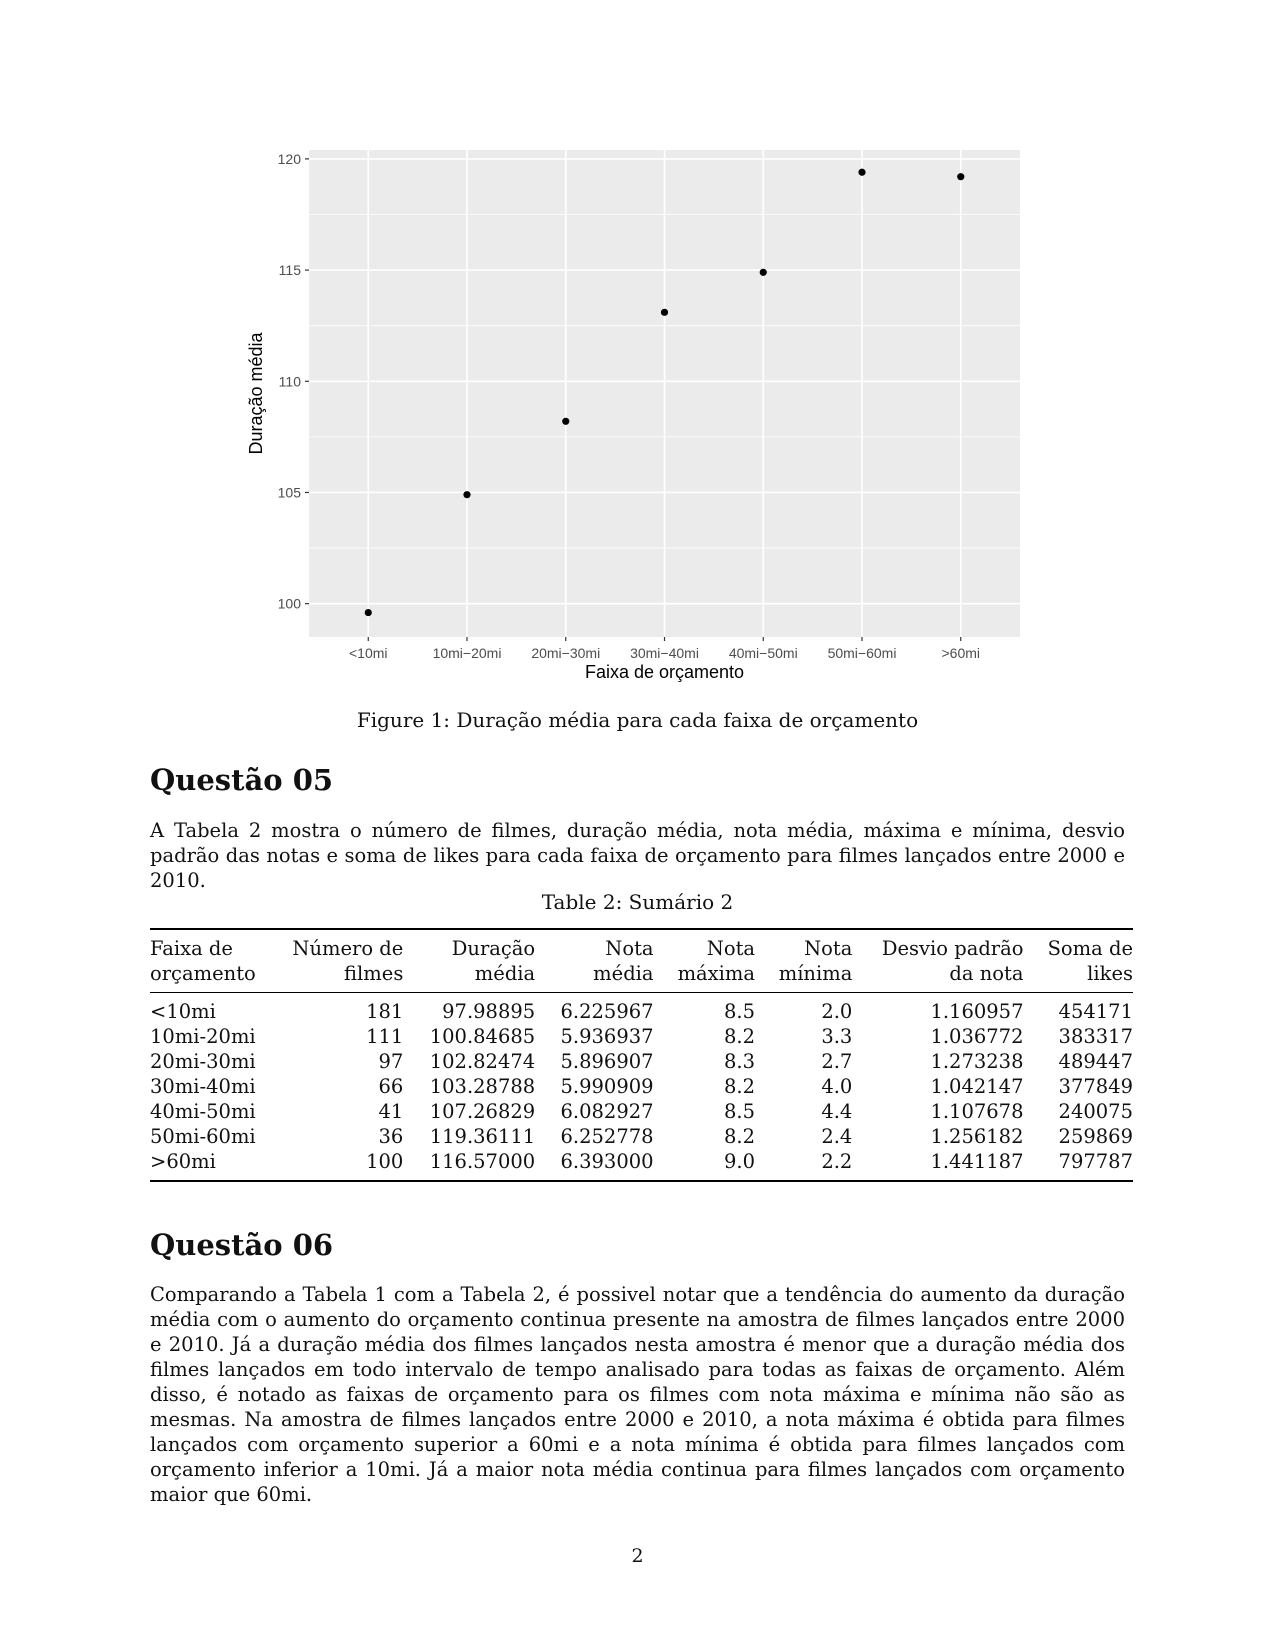 This screenshot has width=1275, height=1651. Describe the element at coordinates (977, 1036) in the screenshot. I see `table-cell: 1.036772` at that location.